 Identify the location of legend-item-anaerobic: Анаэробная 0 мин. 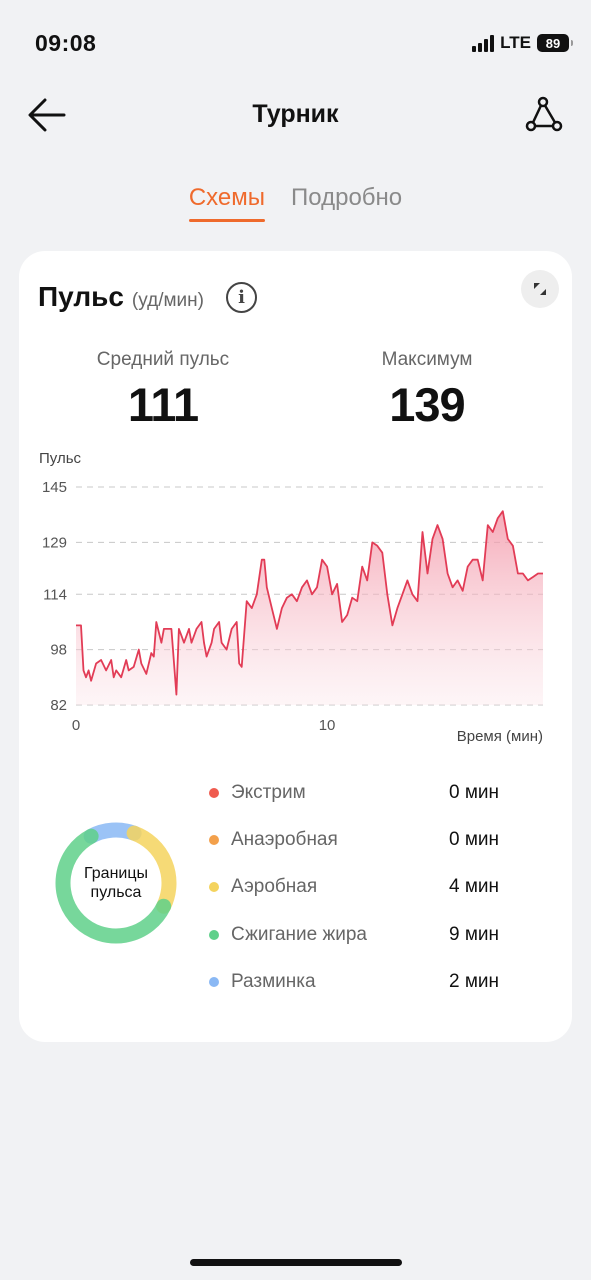
(369, 839).